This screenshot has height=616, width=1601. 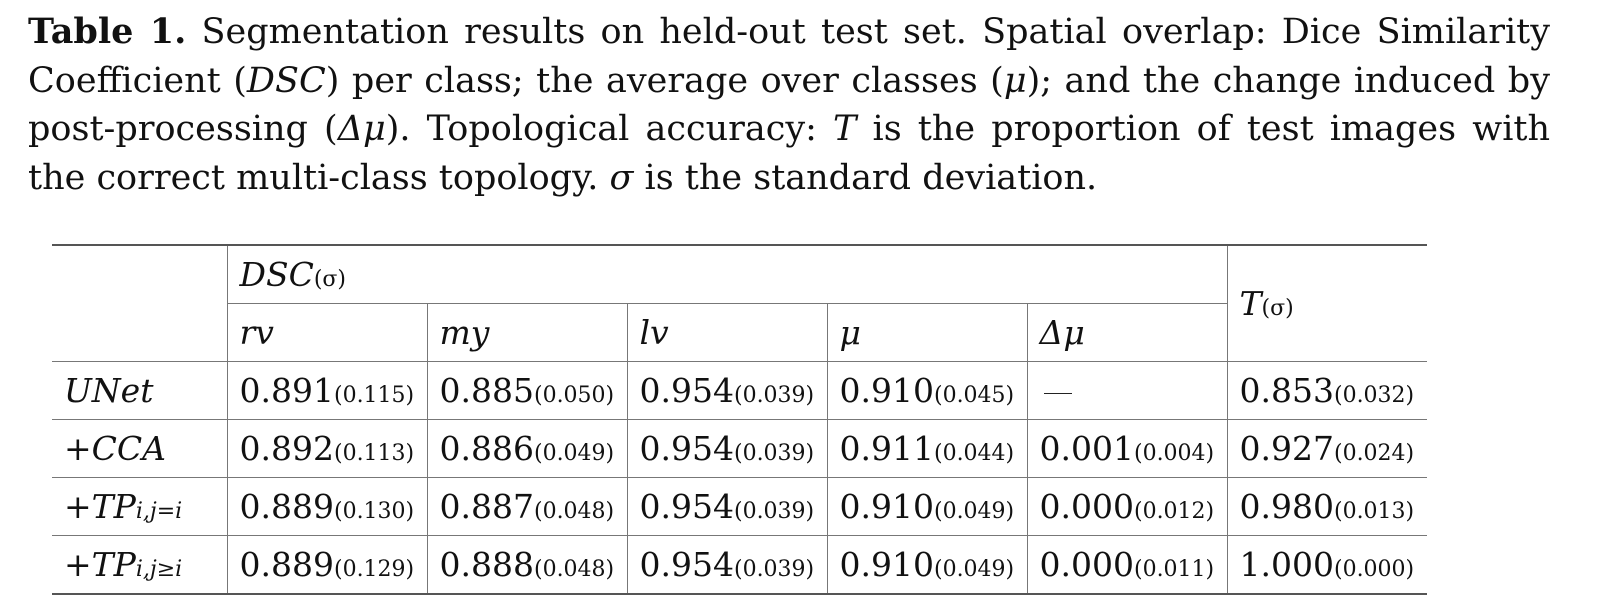 What do you see at coordinates (326, 332) in the screenshot?
I see `column-header-rv: rv` at bounding box center [326, 332].